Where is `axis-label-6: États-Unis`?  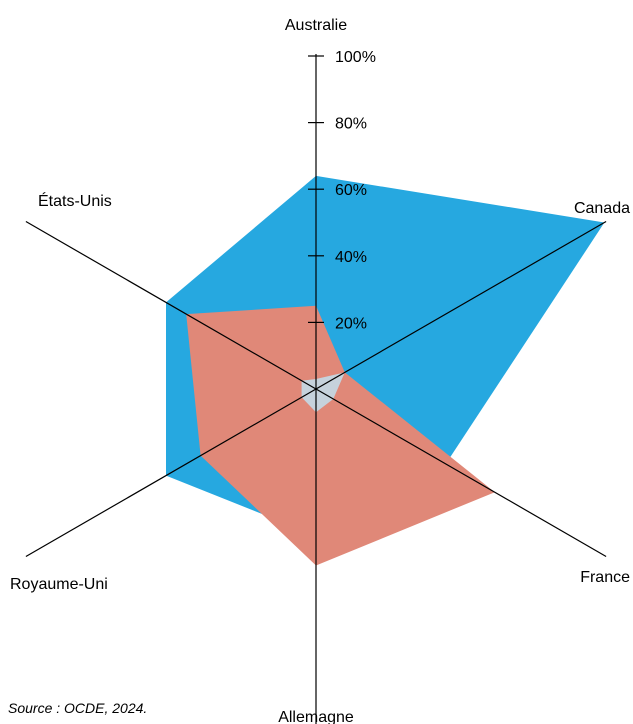
axis-label-6: États-Unis is located at coordinates (75, 200).